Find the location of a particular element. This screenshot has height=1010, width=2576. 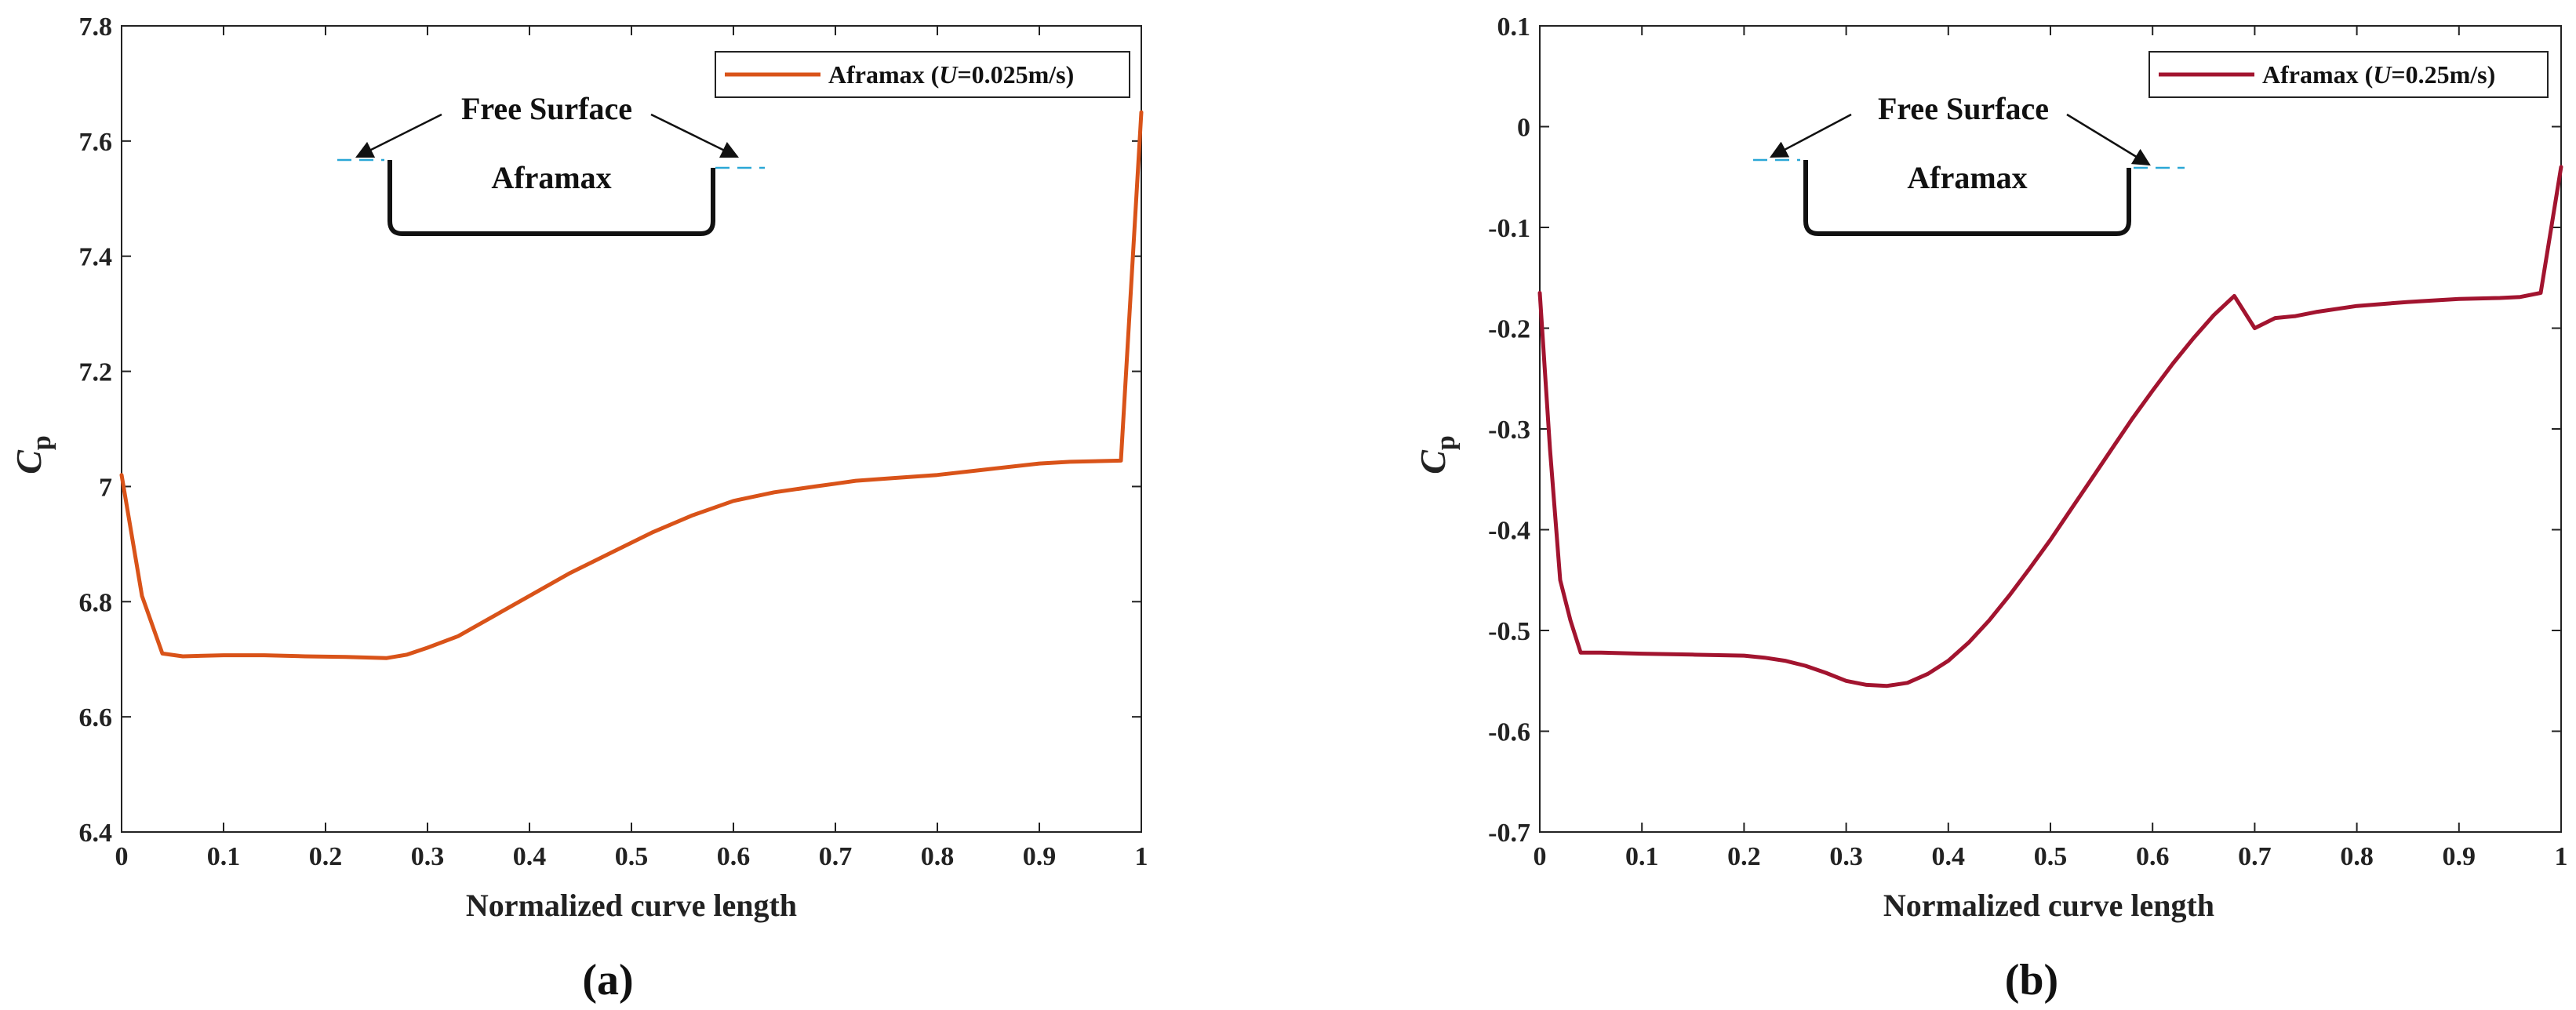

arrow-right-b is located at coordinates (2108, 139).